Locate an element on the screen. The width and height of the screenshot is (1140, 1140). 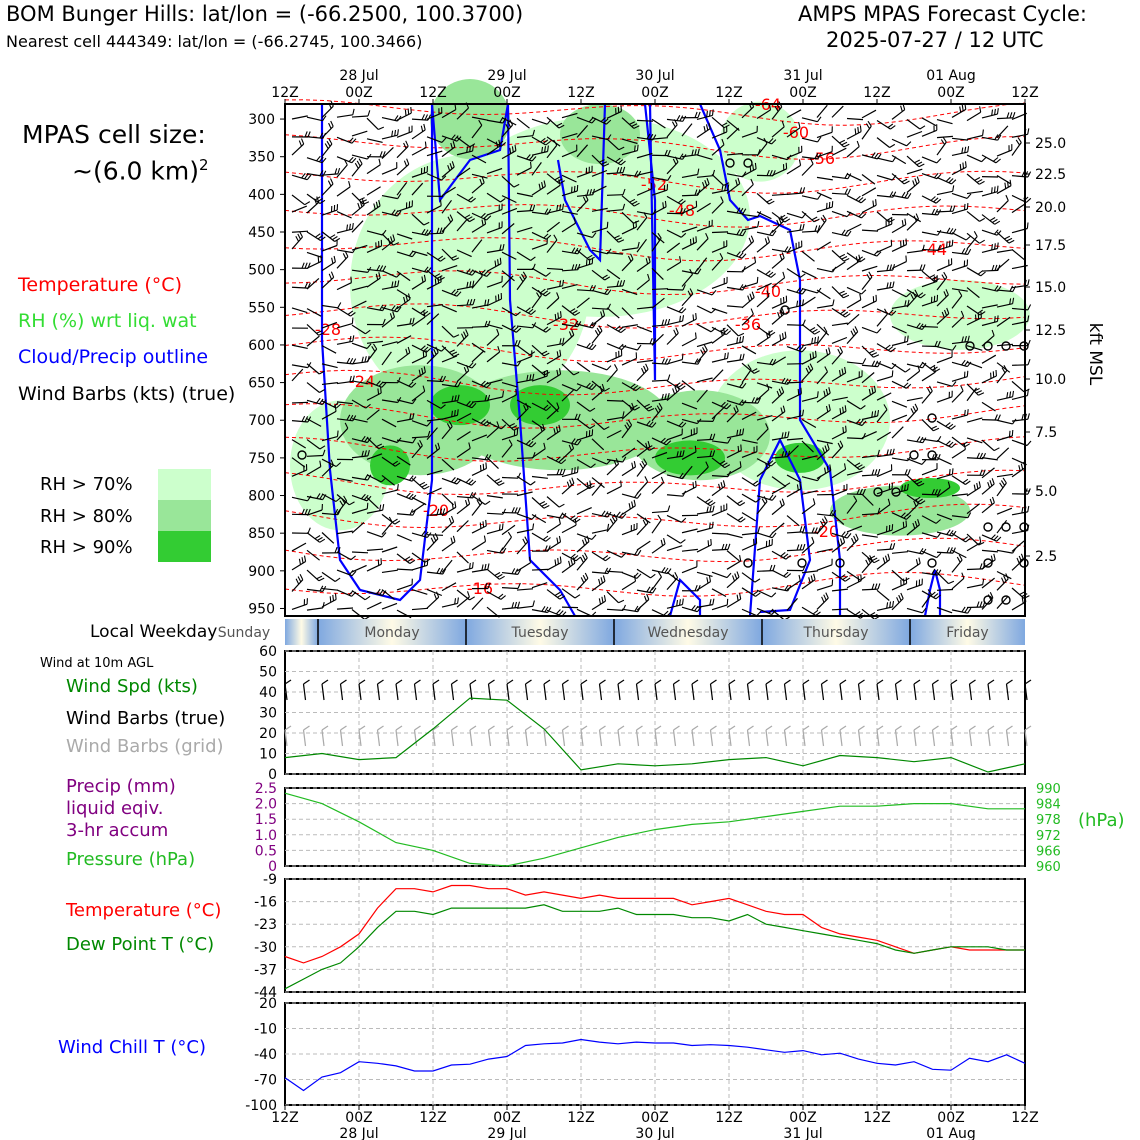
precip-label: Precip (mm) is located at coordinates (121, 786).